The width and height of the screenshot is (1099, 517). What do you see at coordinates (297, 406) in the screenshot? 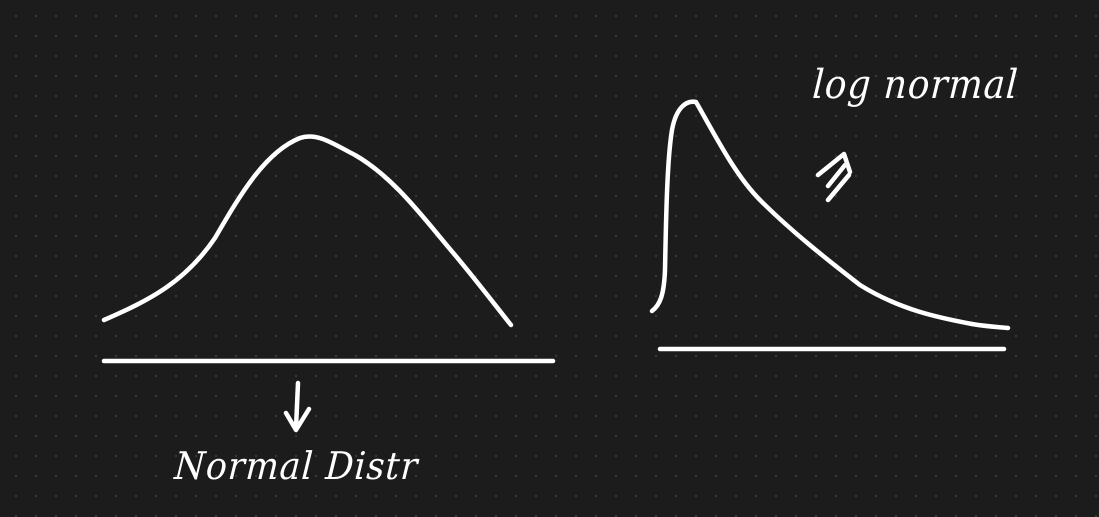
I see `down-arrow-icon` at bounding box center [297, 406].